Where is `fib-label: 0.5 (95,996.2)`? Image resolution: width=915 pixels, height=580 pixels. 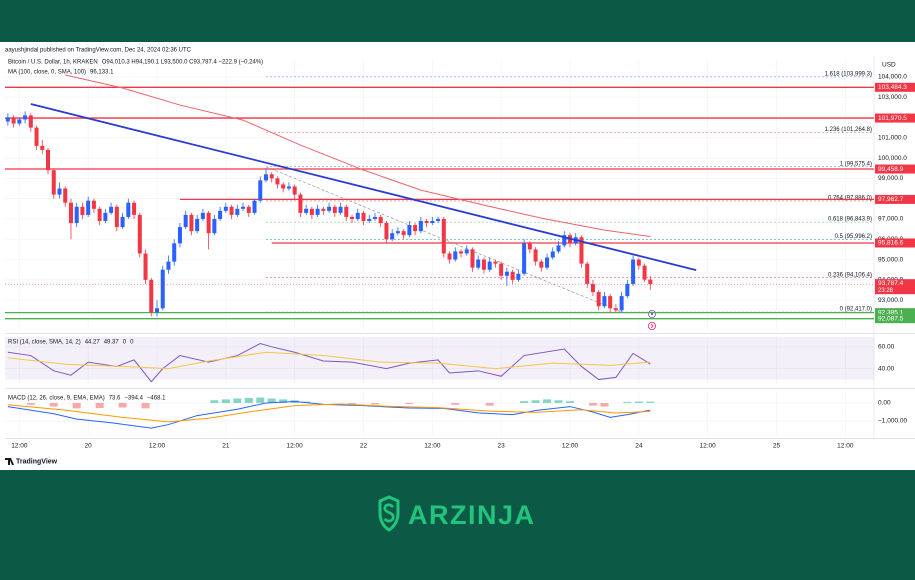 fib-label: 0.5 (95,996.2) is located at coordinates (853, 237).